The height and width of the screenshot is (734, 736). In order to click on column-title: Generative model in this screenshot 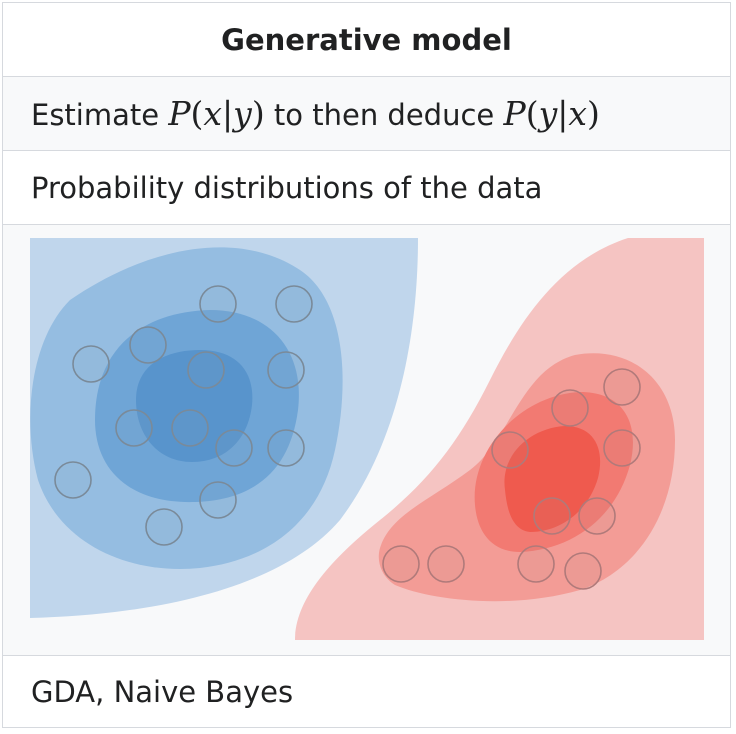, I will do `click(366, 39)`.